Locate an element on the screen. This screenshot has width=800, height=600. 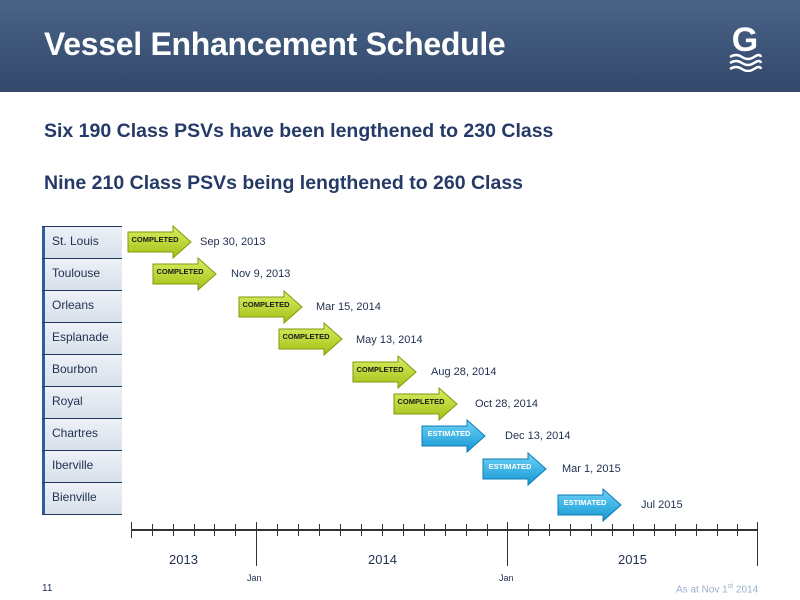
status-arrow-chartres: ESTIMATED is located at coordinates (454, 436).